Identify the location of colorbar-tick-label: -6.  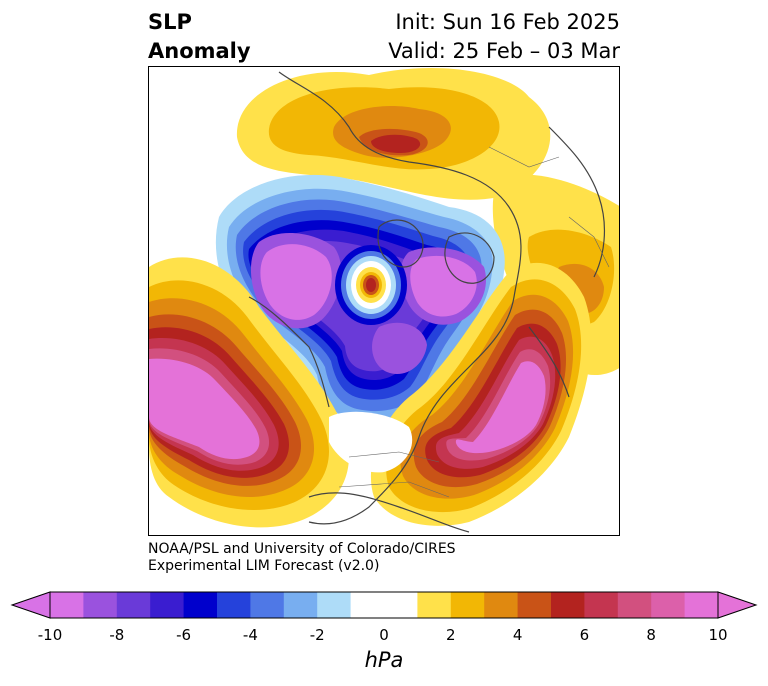
(184, 635).